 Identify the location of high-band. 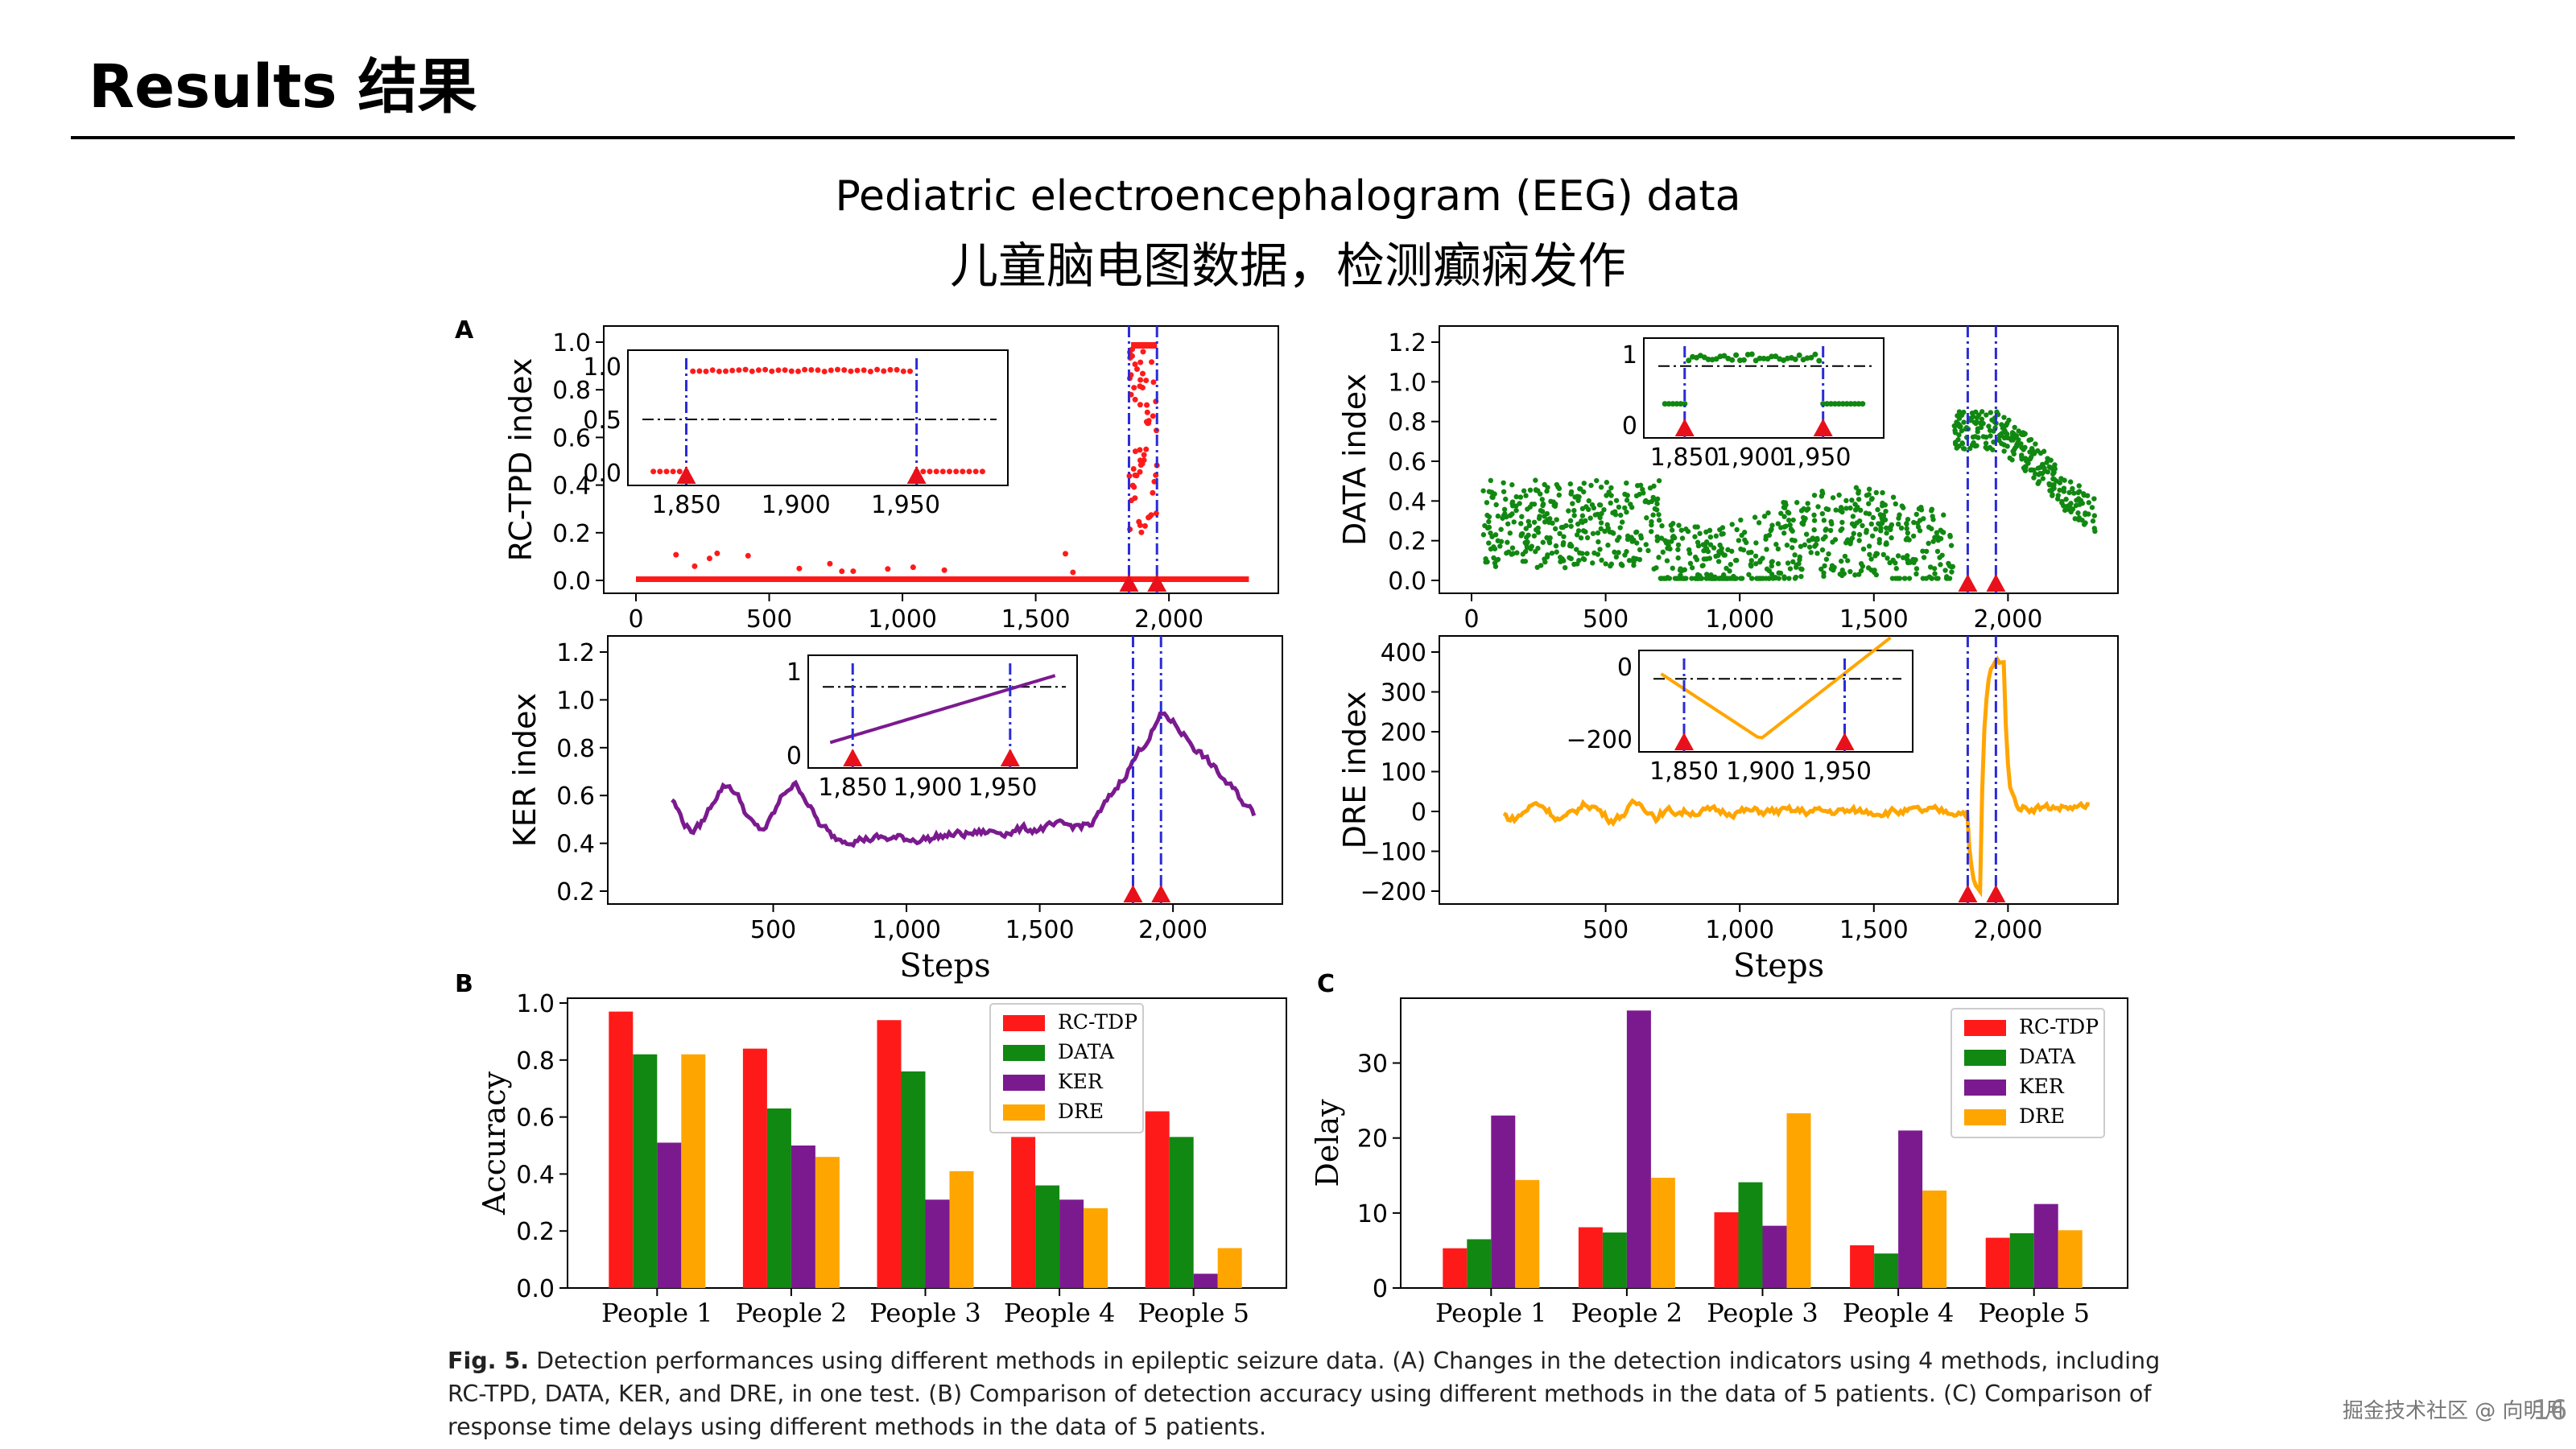
(1144, 345).